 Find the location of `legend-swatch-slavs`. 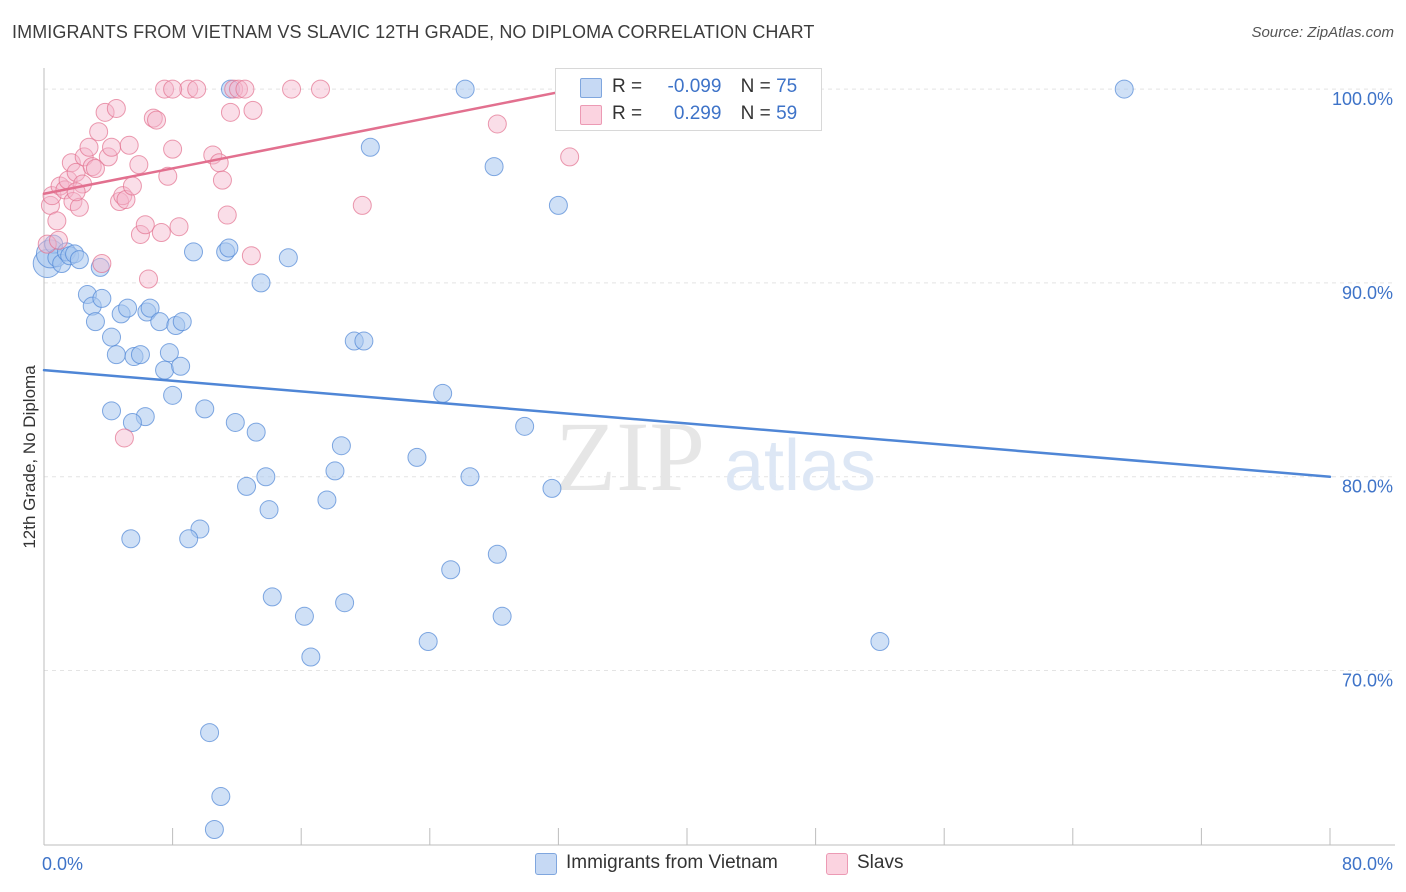

legend-swatch-slavs is located at coordinates (591, 115).